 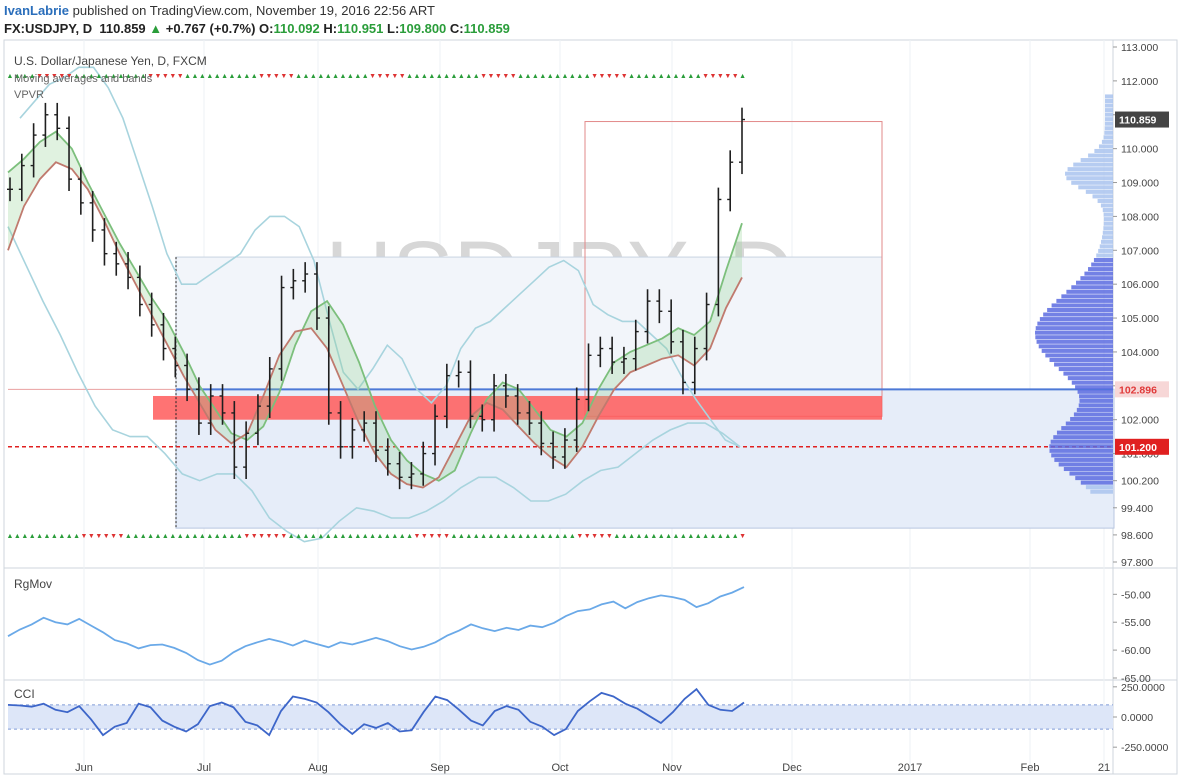 I want to click on price-axis-label: 107.000, so click(x=1140, y=251).